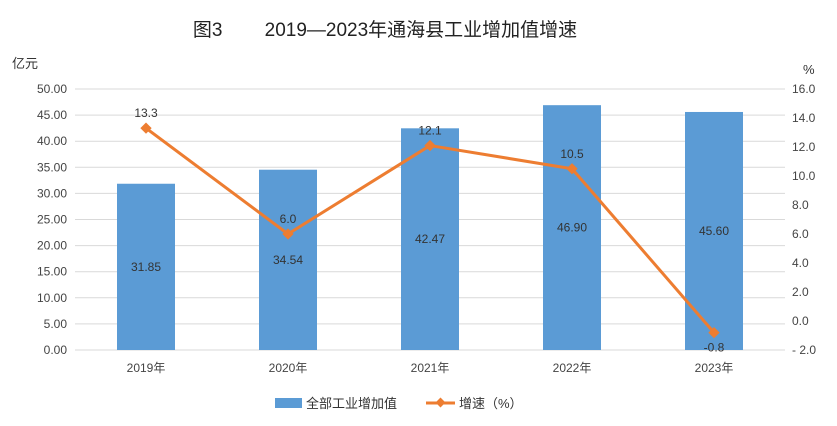 Image resolution: width=837 pixels, height=426 pixels. What do you see at coordinates (52, 272) in the screenshot?
I see `left-tick-label: 15.00` at bounding box center [52, 272].